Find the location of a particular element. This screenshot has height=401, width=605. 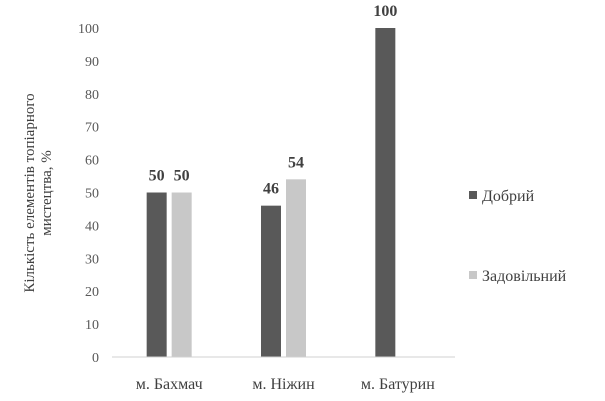

data-label: 46 is located at coordinates (271, 189).